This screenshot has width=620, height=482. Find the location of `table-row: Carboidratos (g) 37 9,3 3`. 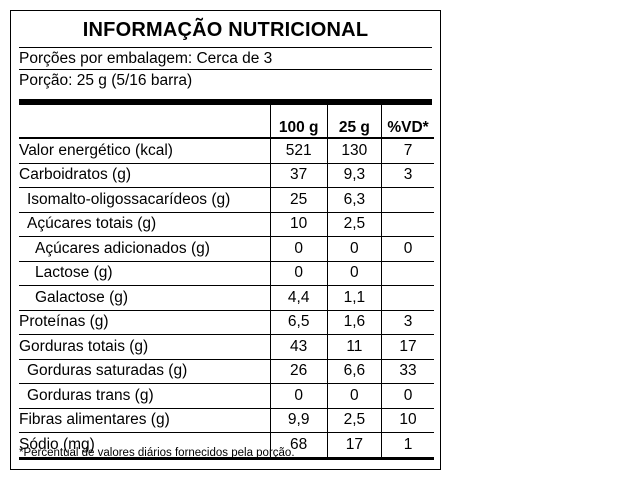

table-row: Carboidratos (g) 37 9,3 3 is located at coordinates (226, 175).